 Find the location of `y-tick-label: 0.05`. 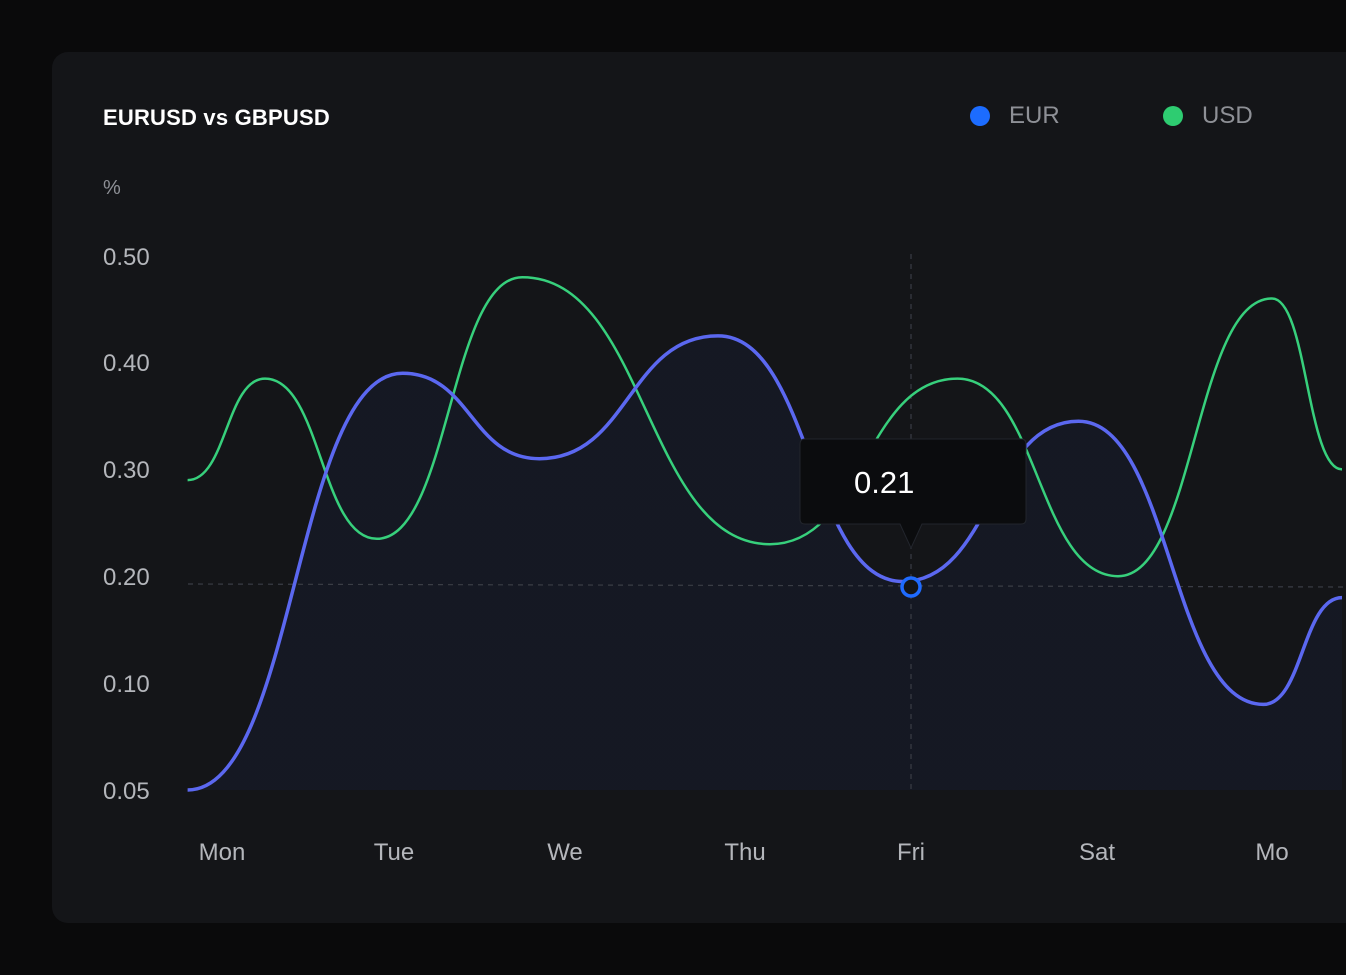

y-tick-label: 0.05 is located at coordinates (126, 791).